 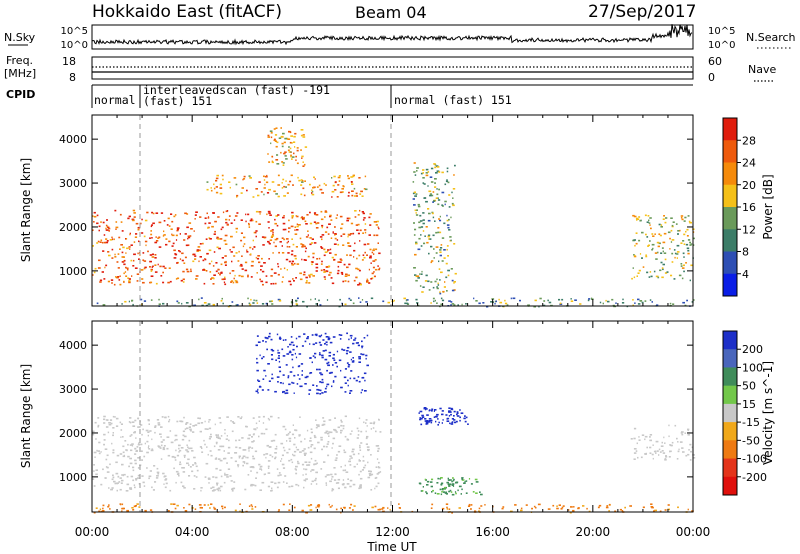 I want to click on colorbar-swatch, so click(x=730, y=340).